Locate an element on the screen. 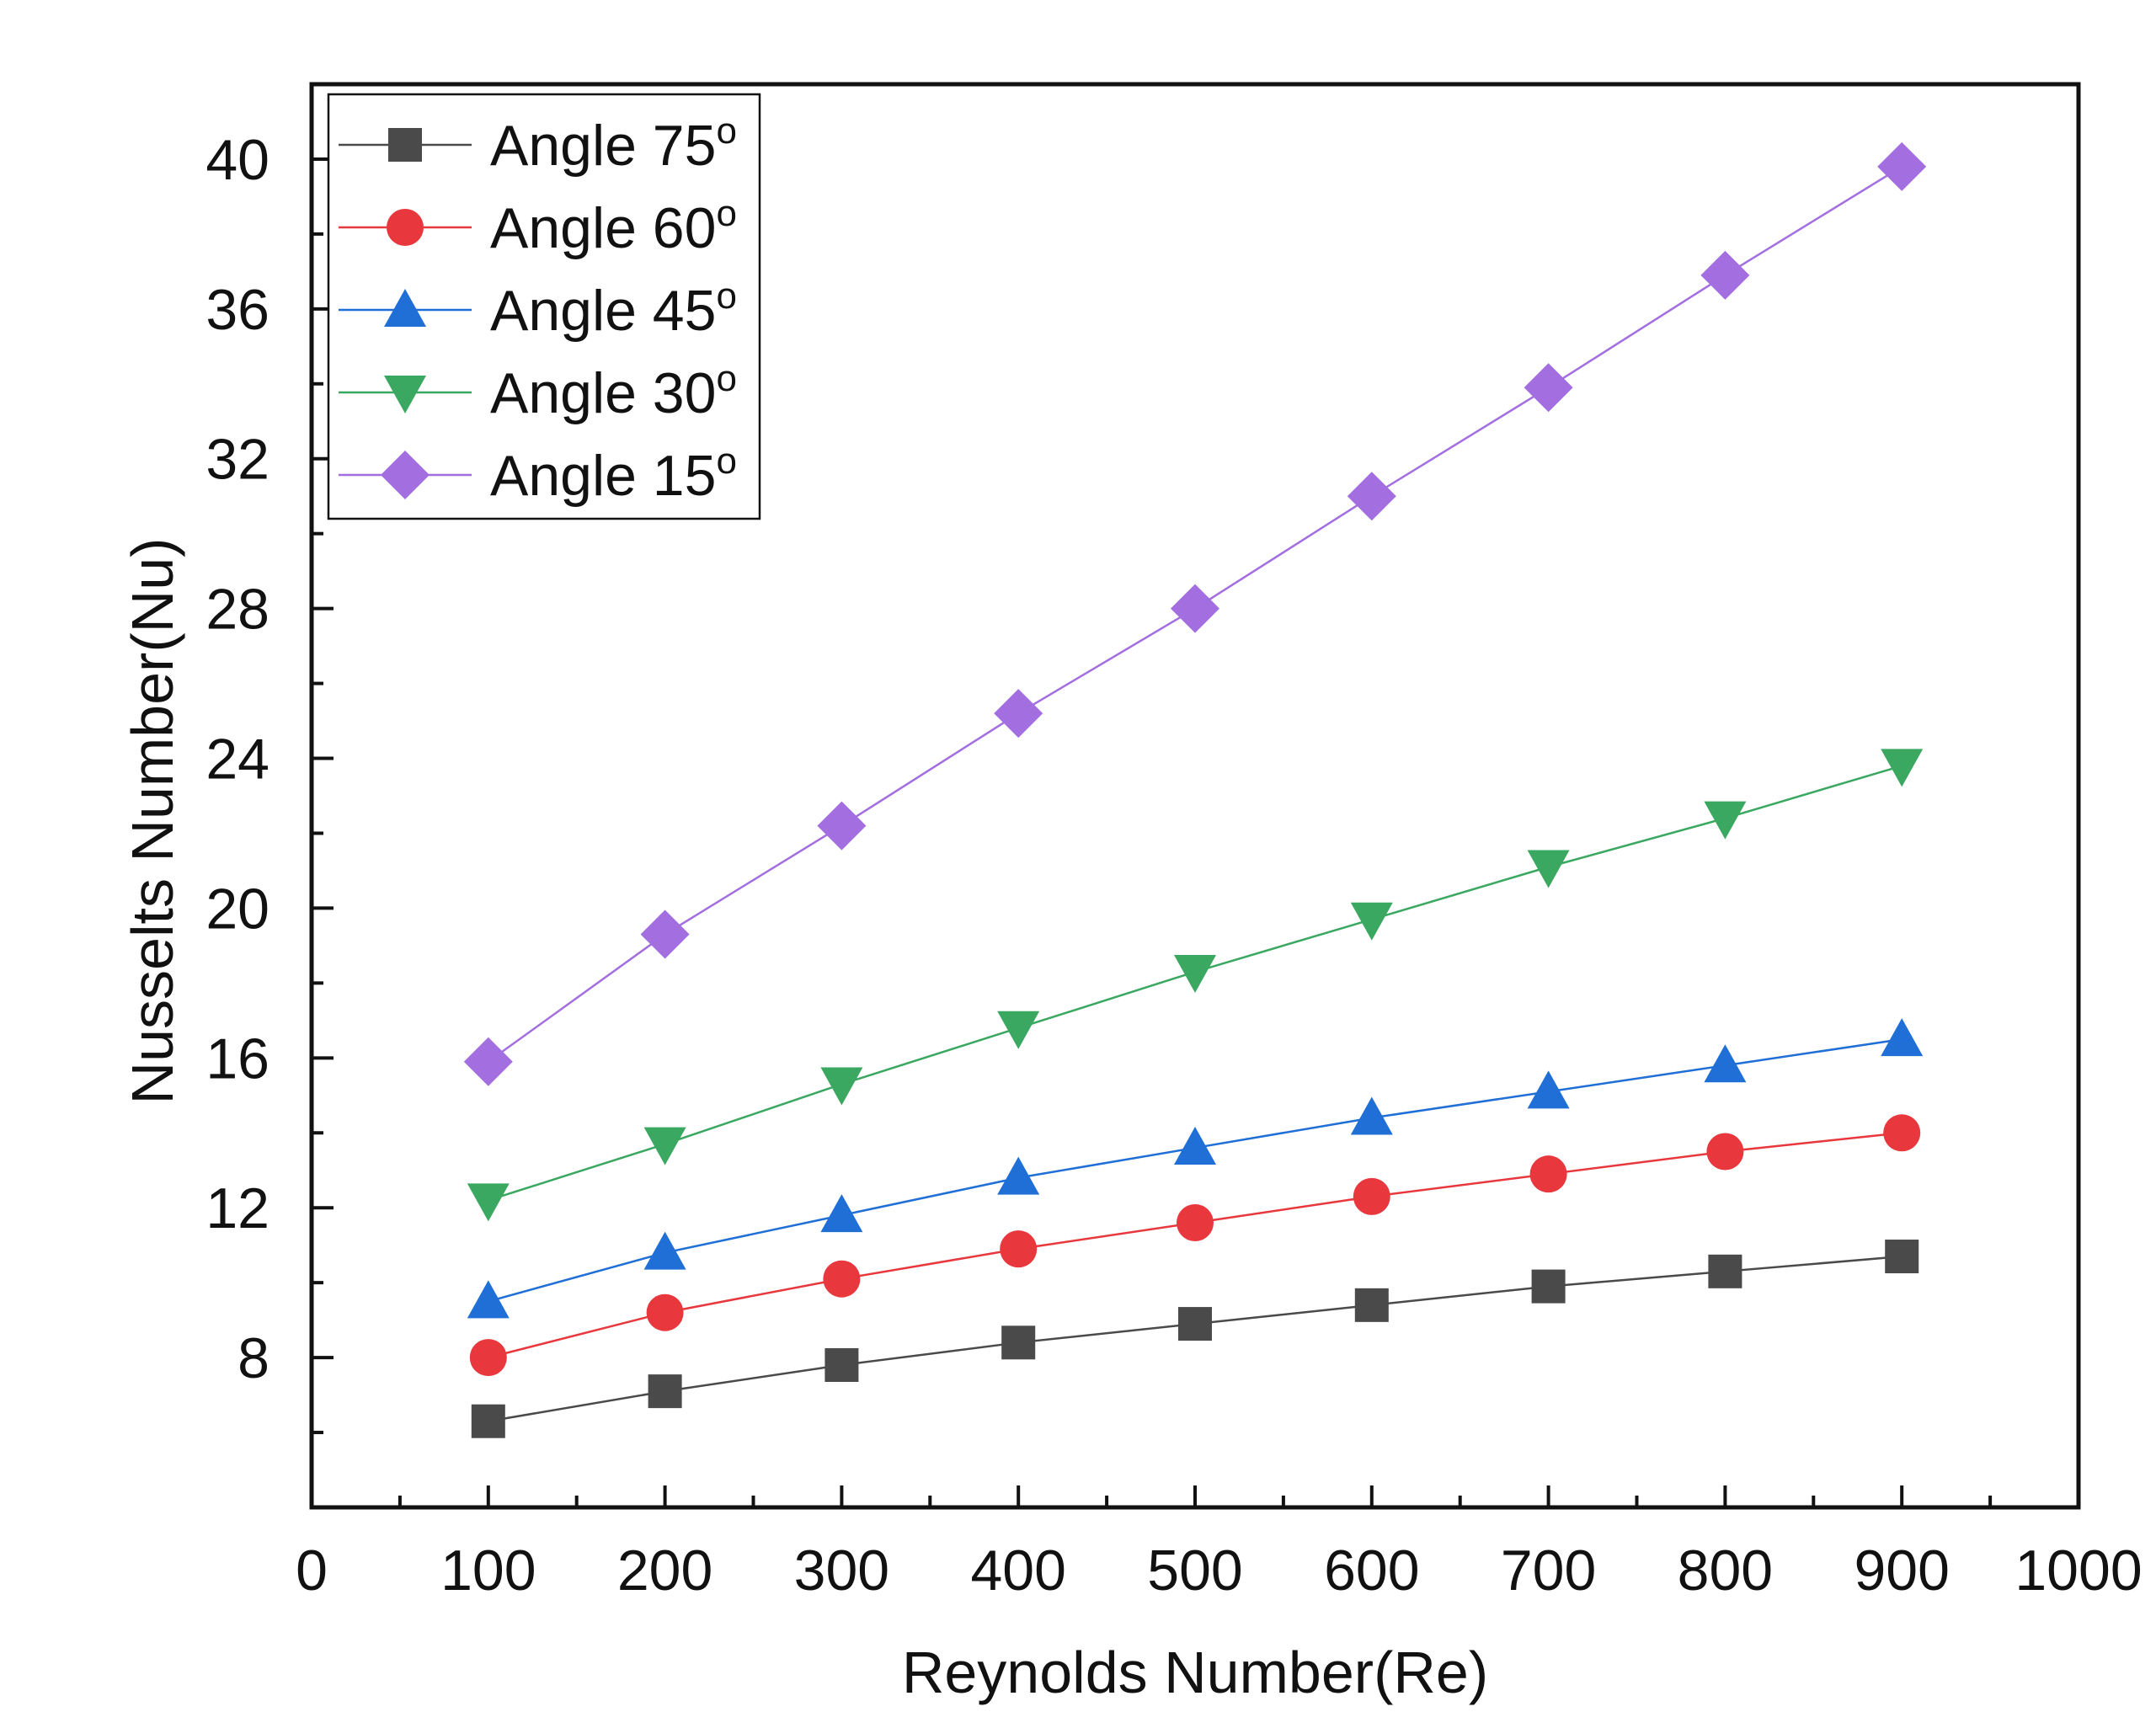 The height and width of the screenshot is (1728, 2156). legend-item: Angle 30o is located at coordinates (538, 391).